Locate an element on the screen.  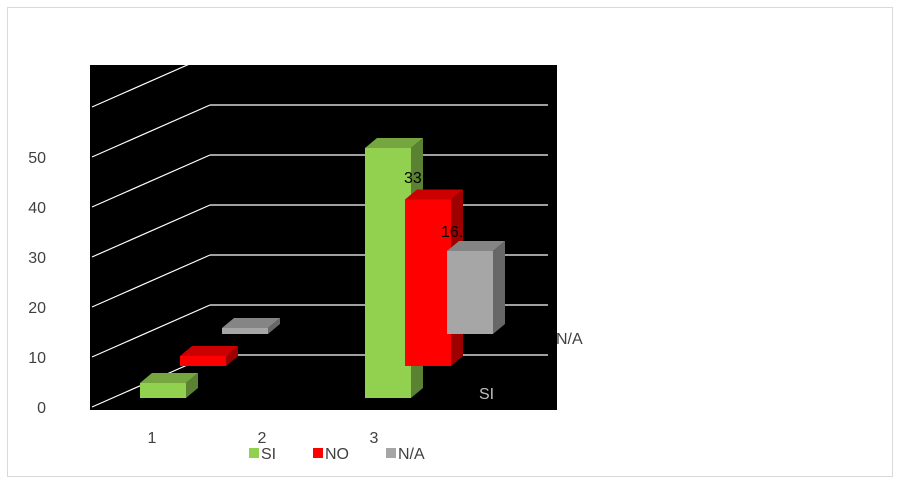
y-tick-label: 10 is located at coordinates (37, 358).